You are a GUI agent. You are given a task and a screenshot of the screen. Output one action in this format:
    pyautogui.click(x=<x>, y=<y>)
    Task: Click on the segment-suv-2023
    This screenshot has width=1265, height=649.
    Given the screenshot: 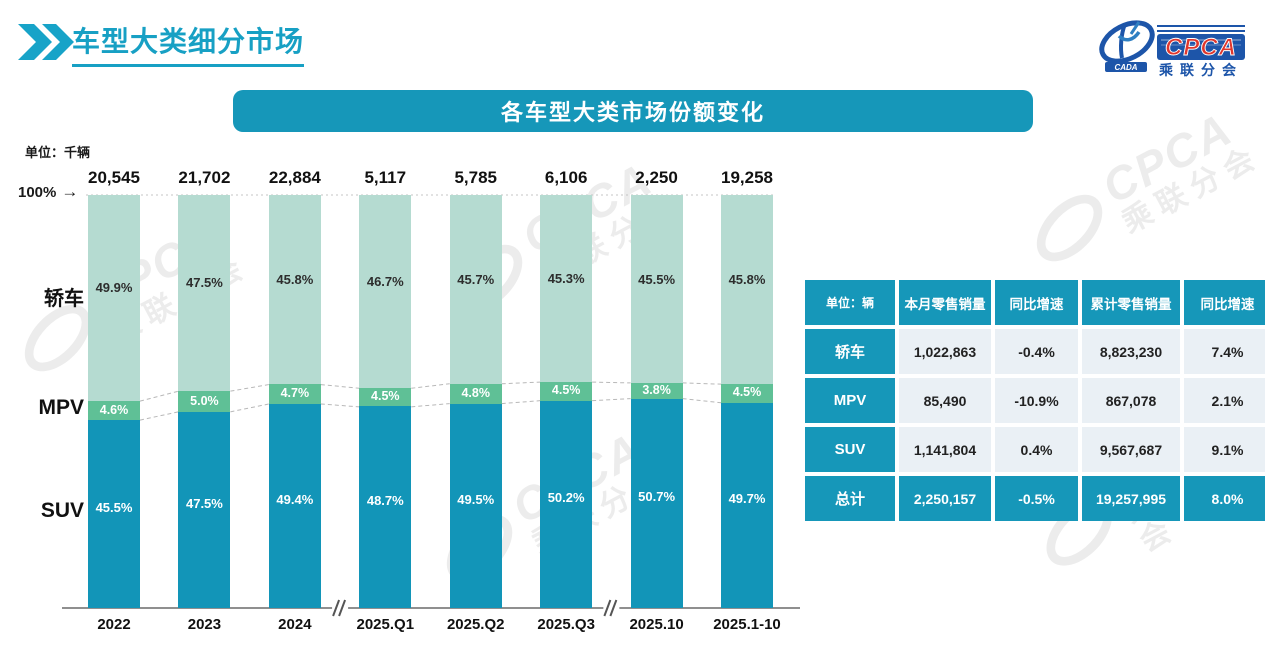 What is the action you would take?
    pyautogui.click(x=204, y=509)
    